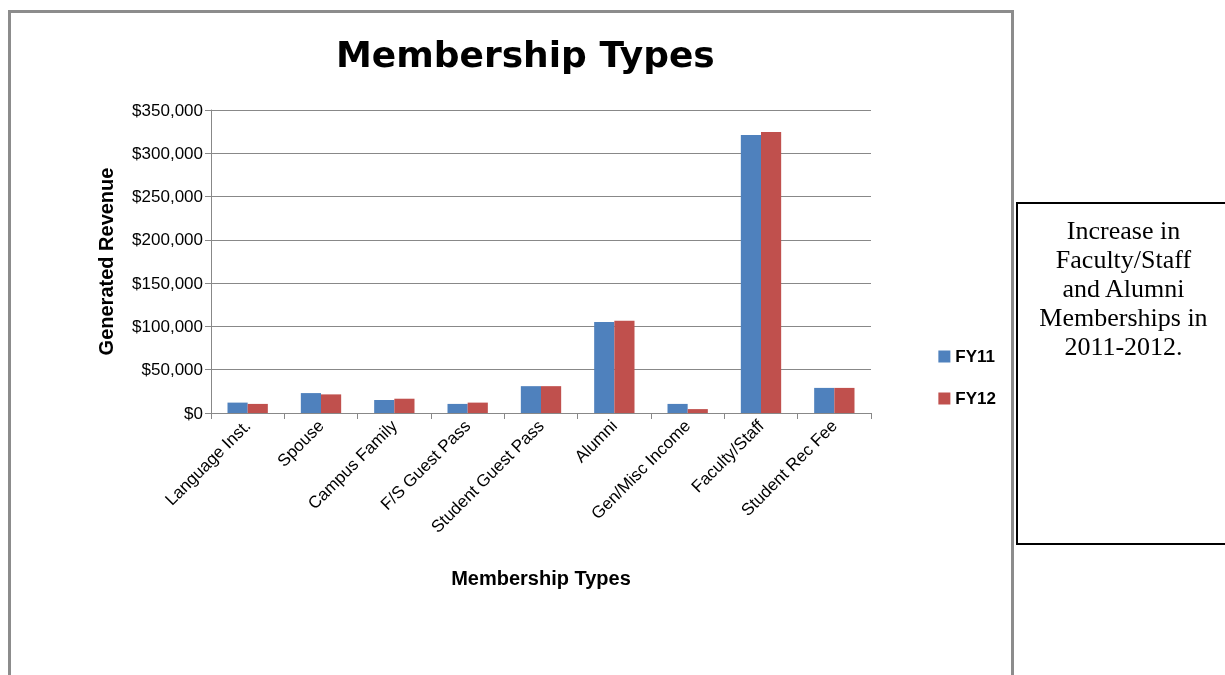 Image resolution: width=1225 pixels, height=675 pixels. I want to click on x-axis-title: Membership Types, so click(541, 578).